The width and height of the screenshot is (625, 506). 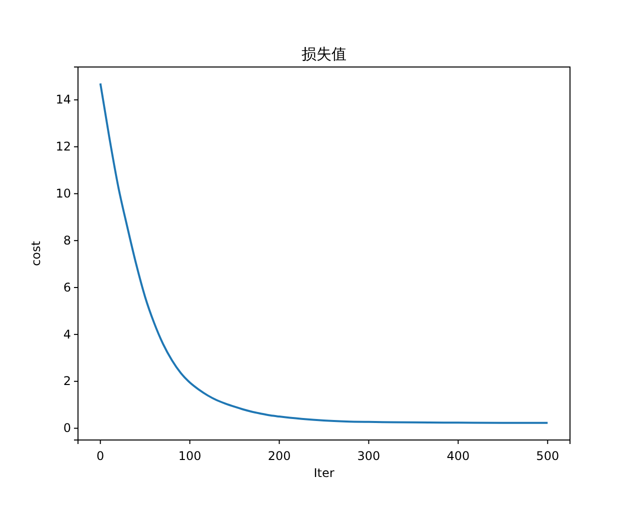 I want to click on y-tick-label: 10, so click(x=63, y=193).